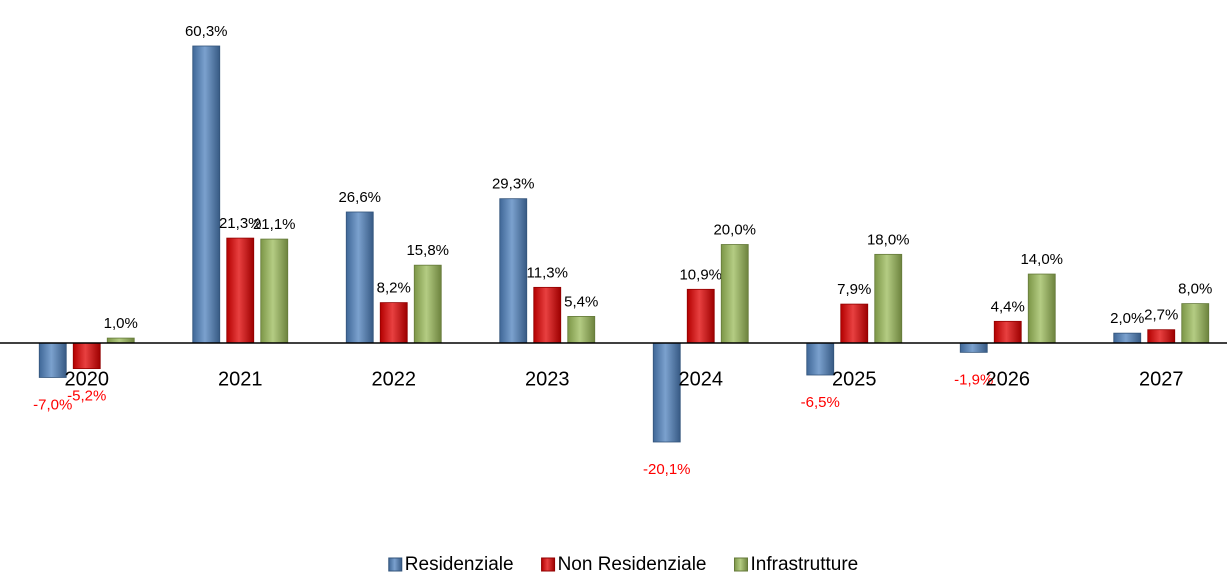  I want to click on value-label: 5,4%, so click(581, 301).